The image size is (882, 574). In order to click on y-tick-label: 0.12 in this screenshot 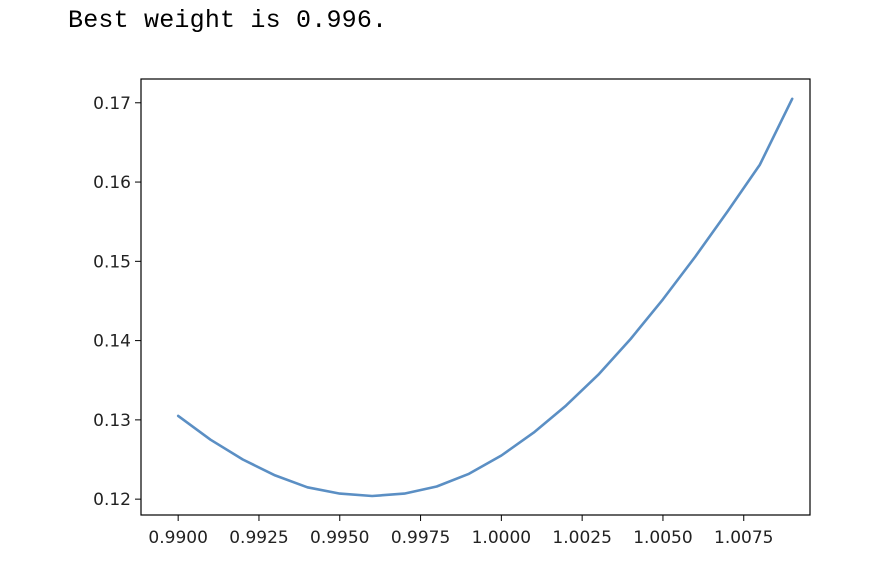, I will do `click(112, 500)`.